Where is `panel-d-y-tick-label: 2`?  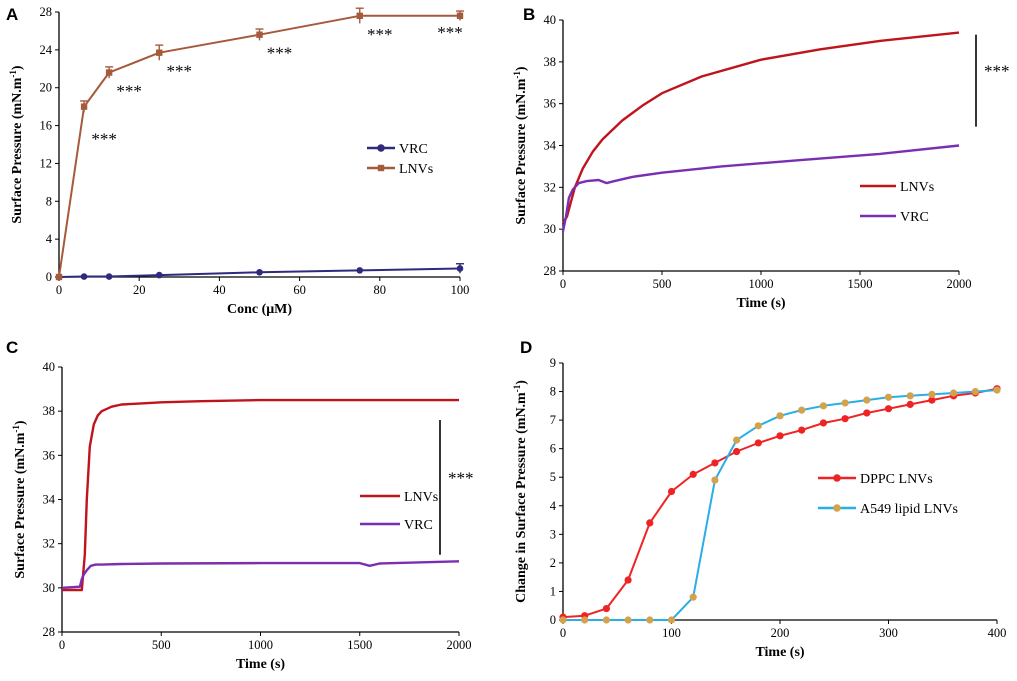 panel-d-y-tick-label: 2 is located at coordinates (553, 563).